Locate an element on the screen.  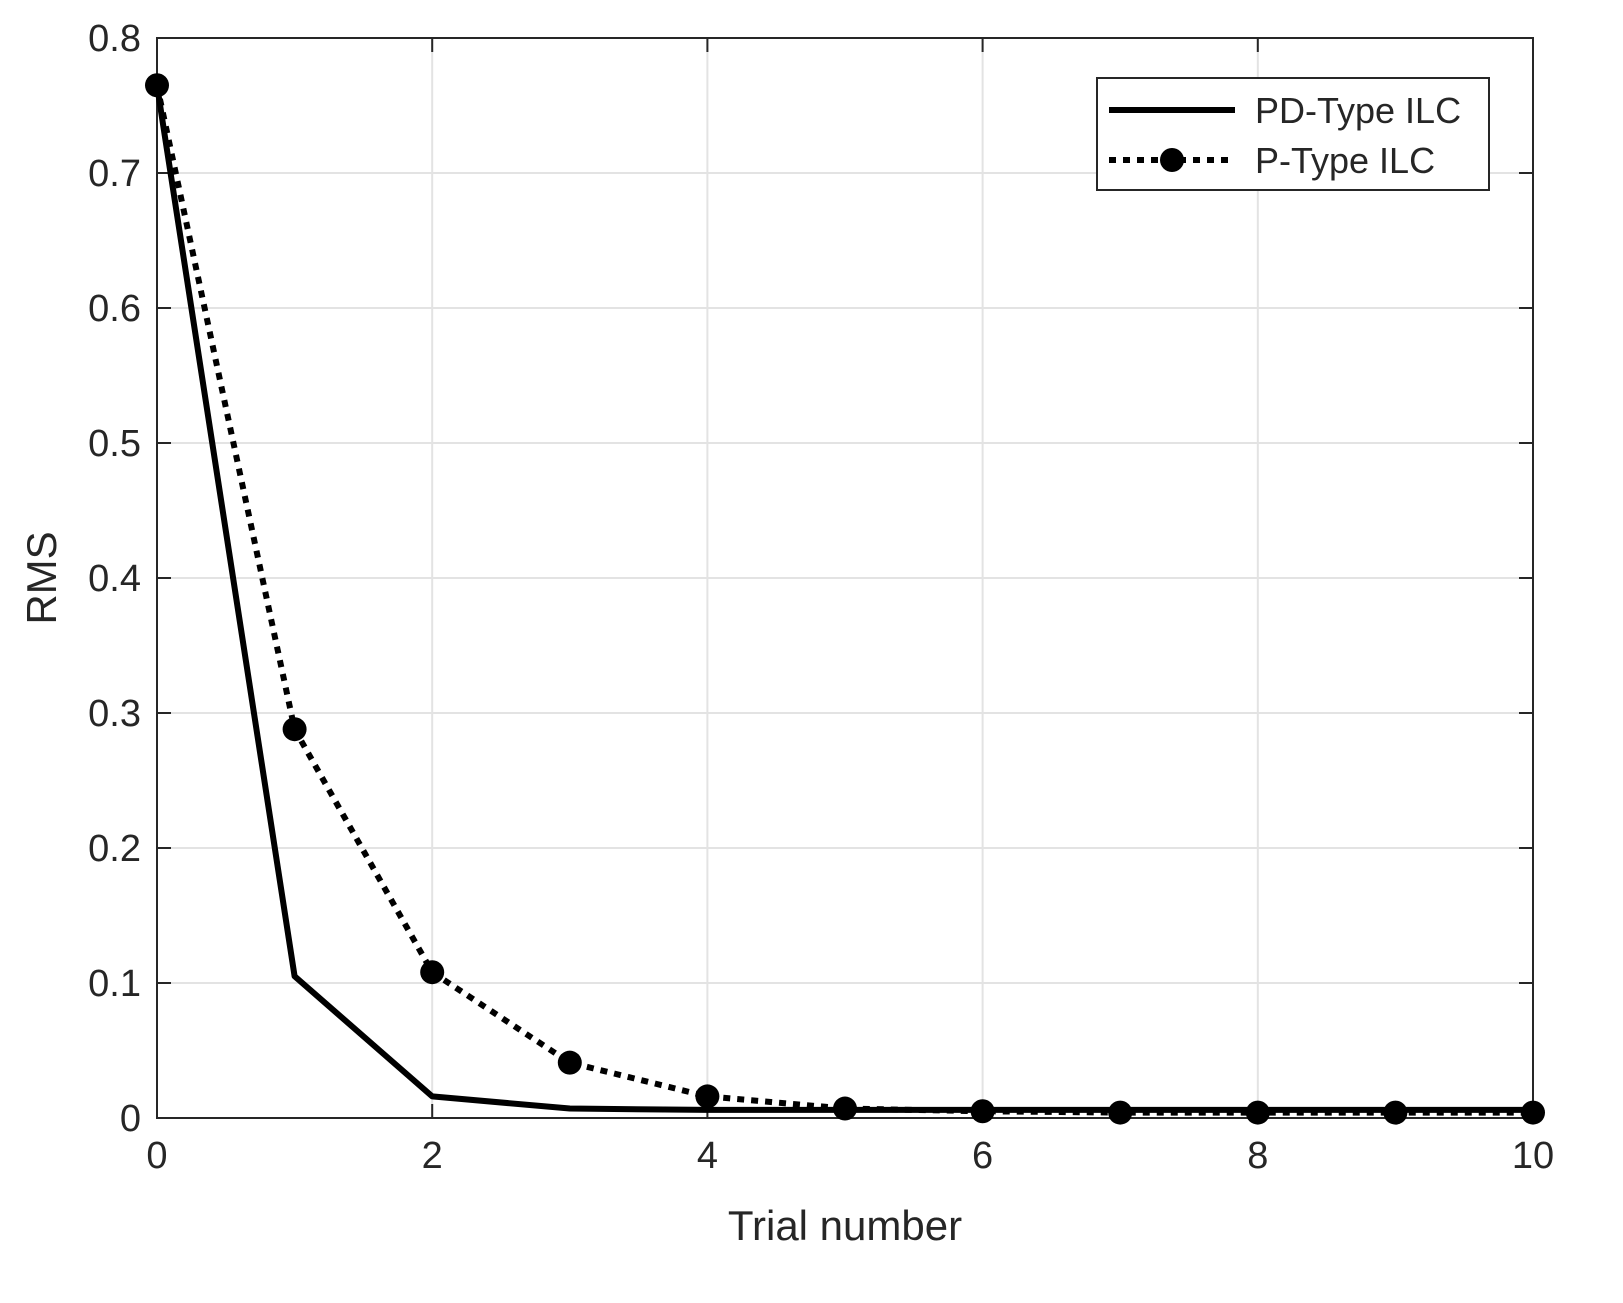
legend-box is located at coordinates (1293, 134).